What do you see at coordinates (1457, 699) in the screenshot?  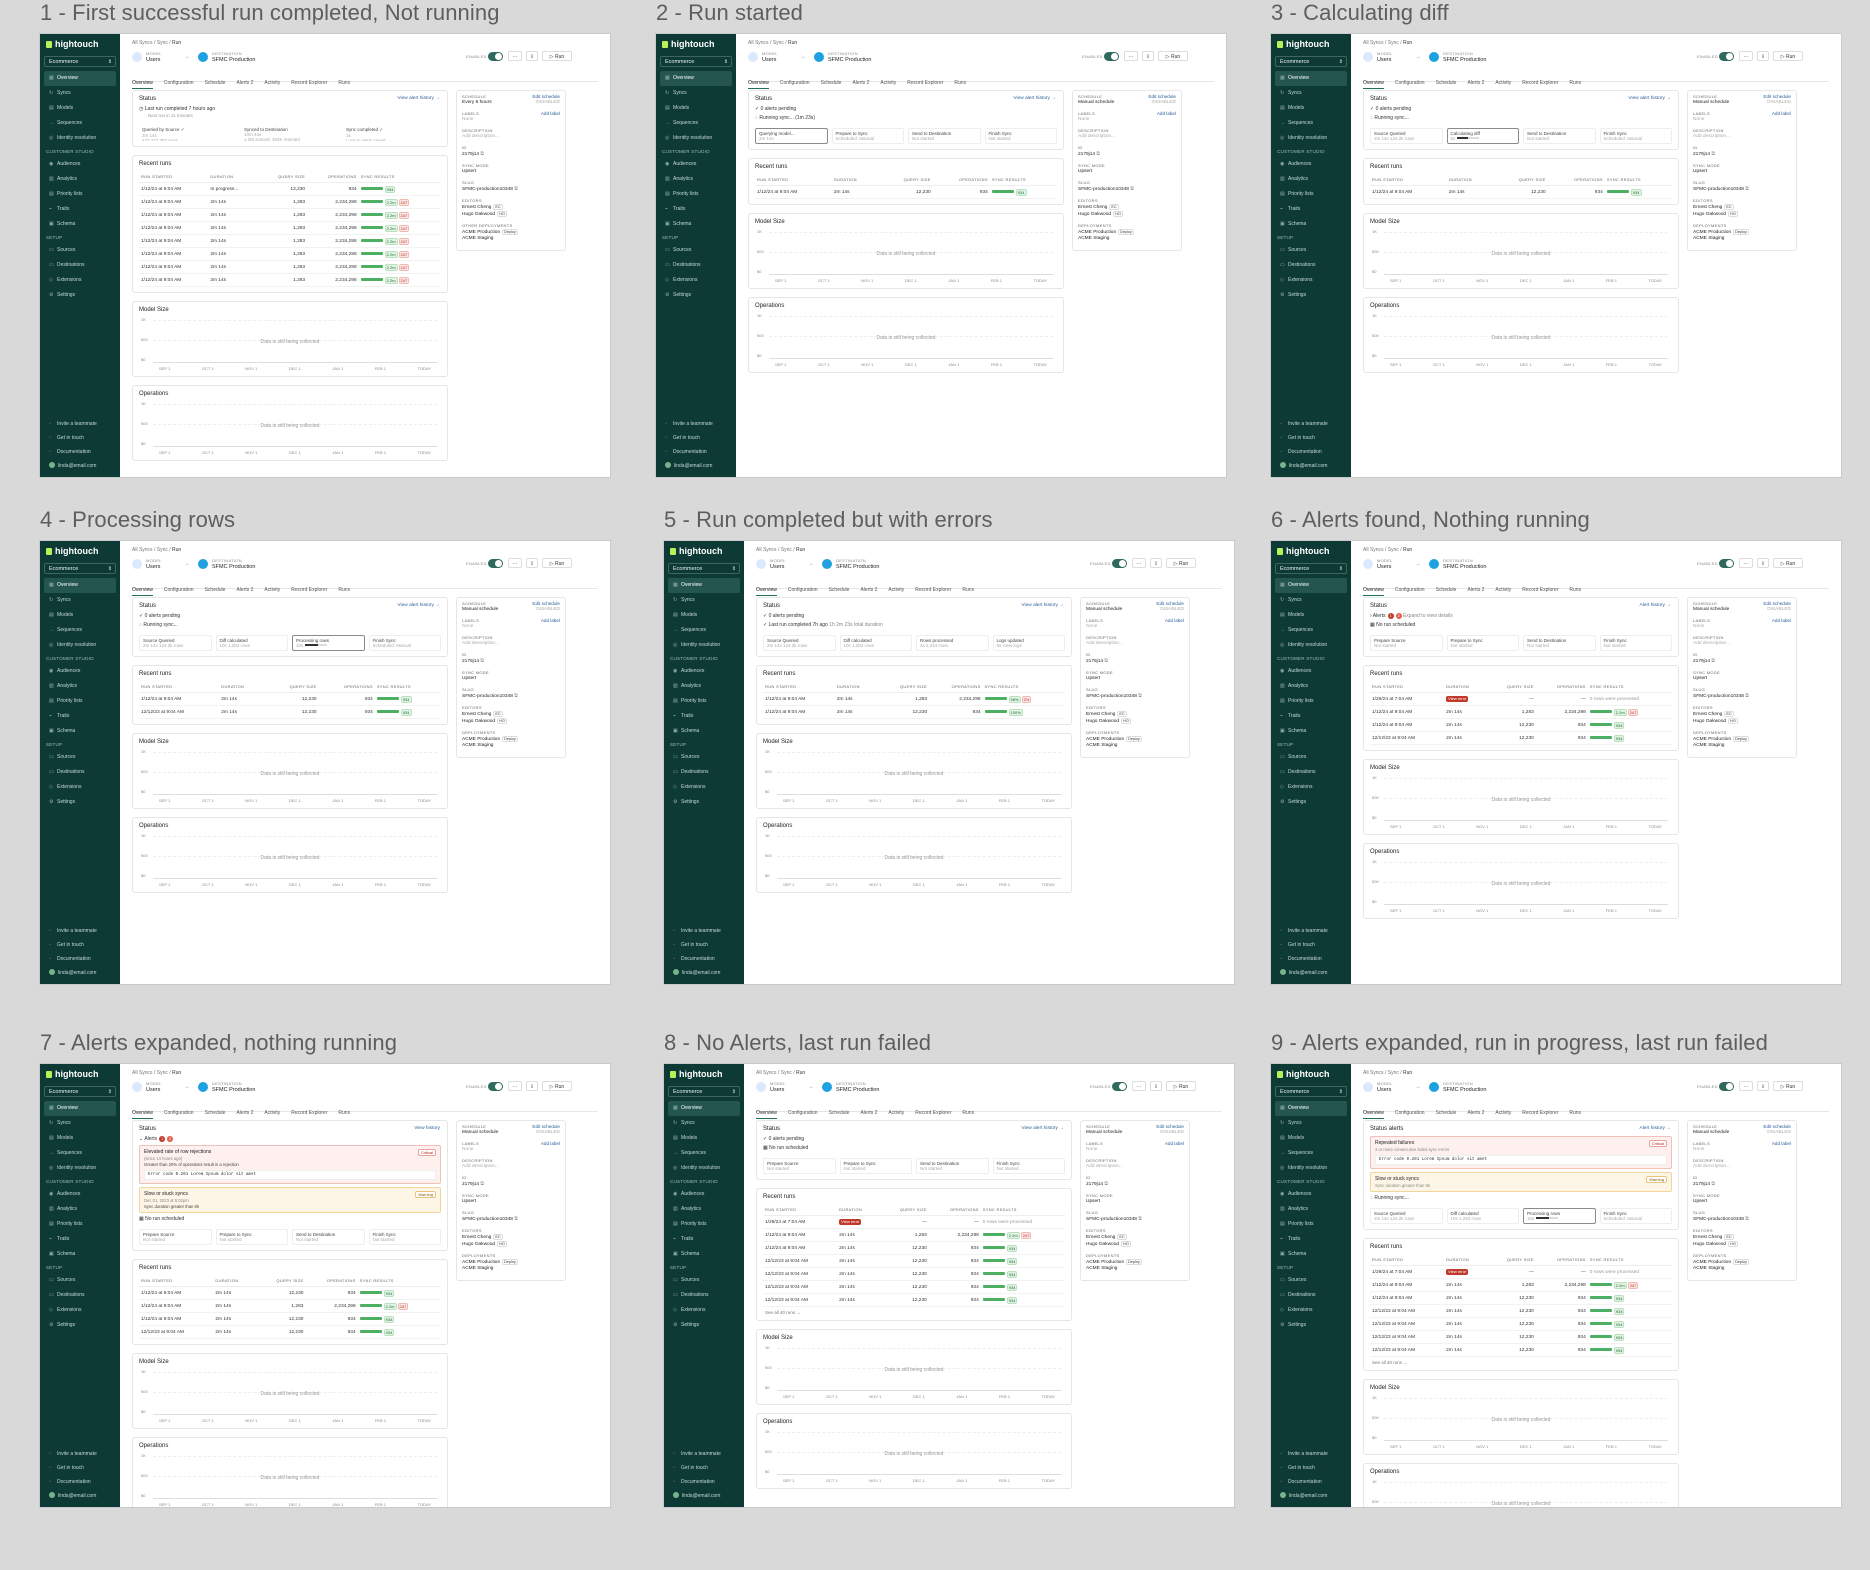 I see `view-error-button: View error` at bounding box center [1457, 699].